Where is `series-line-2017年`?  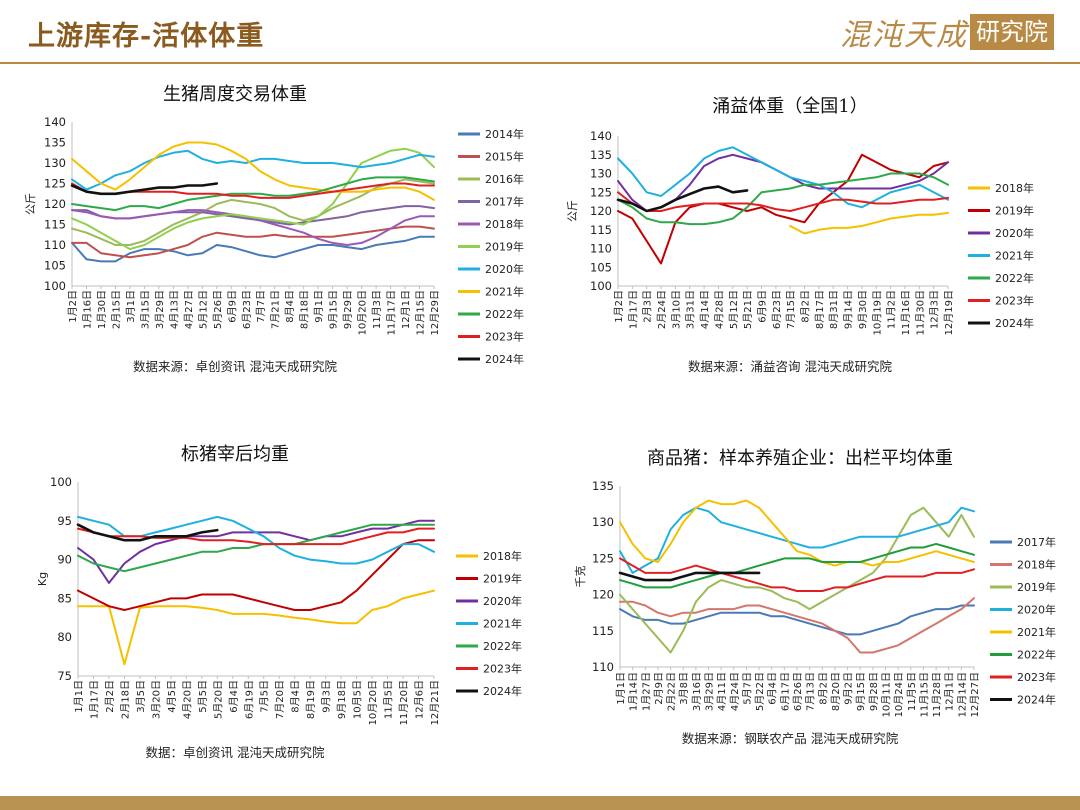
series-line-2017年 is located at coordinates (797, 620).